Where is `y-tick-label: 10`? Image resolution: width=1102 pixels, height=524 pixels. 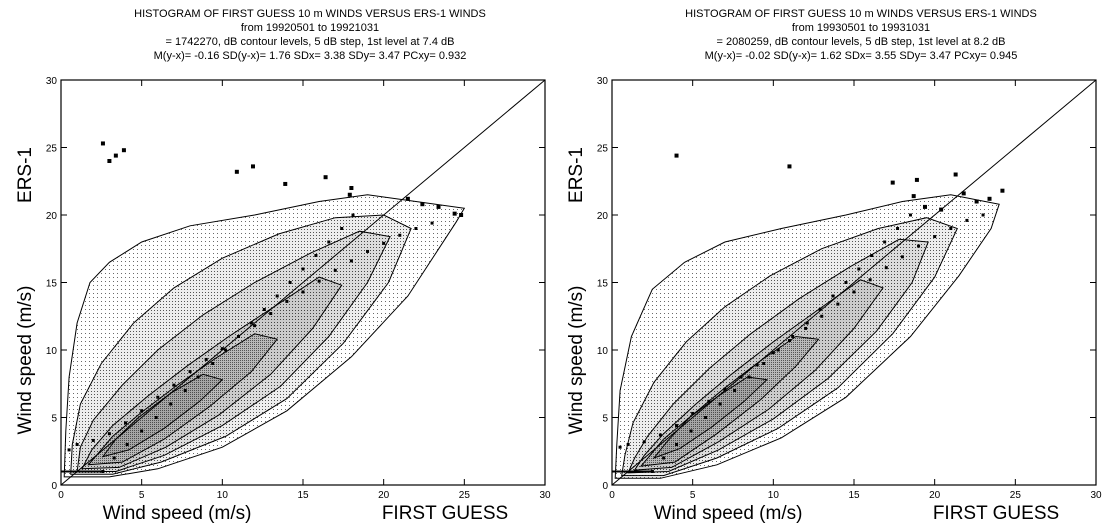
y-tick-label: 10 is located at coordinates (603, 351).